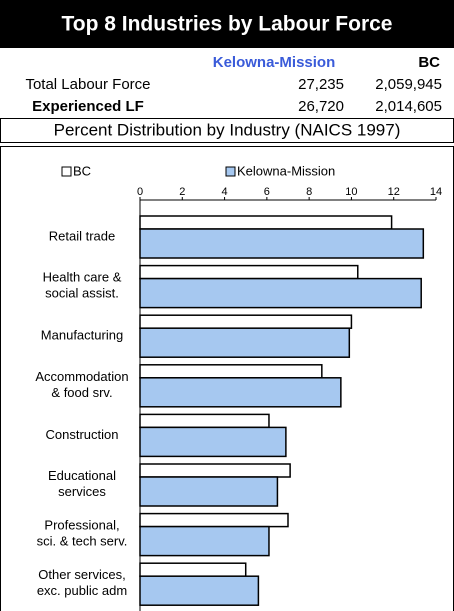  Describe the element at coordinates (82, 533) in the screenshot. I see `category-label: Professional, sci. & tech serv.` at that location.